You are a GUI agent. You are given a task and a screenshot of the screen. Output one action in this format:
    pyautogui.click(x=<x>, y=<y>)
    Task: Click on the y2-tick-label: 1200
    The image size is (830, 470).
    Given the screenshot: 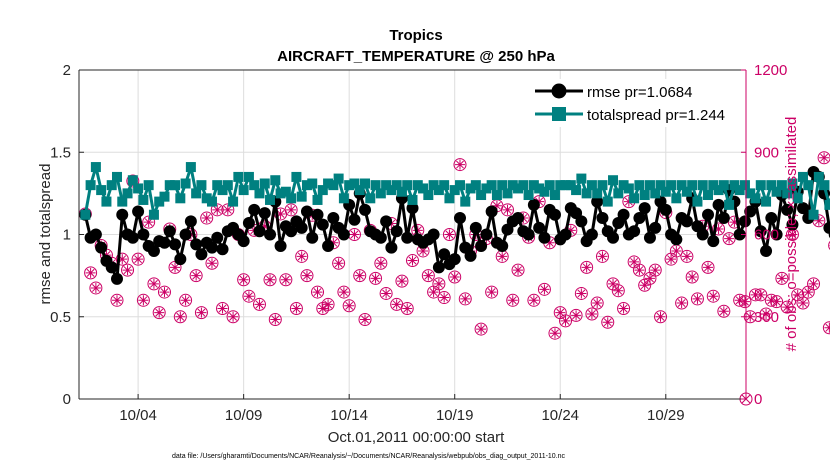 What is the action you would take?
    pyautogui.click(x=770, y=70)
    